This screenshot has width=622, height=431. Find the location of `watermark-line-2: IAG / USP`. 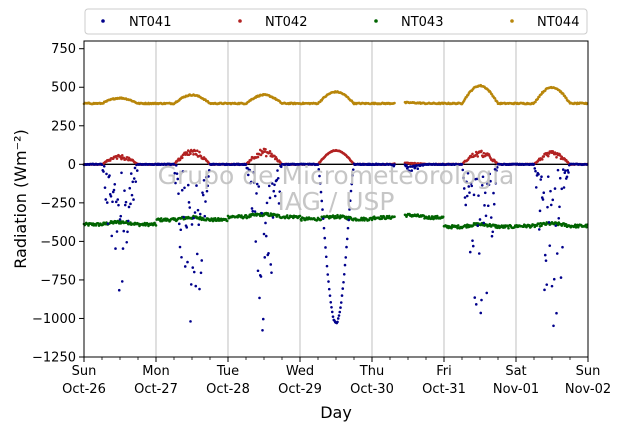

watermark-line-2: IAG / USP is located at coordinates (336, 201).